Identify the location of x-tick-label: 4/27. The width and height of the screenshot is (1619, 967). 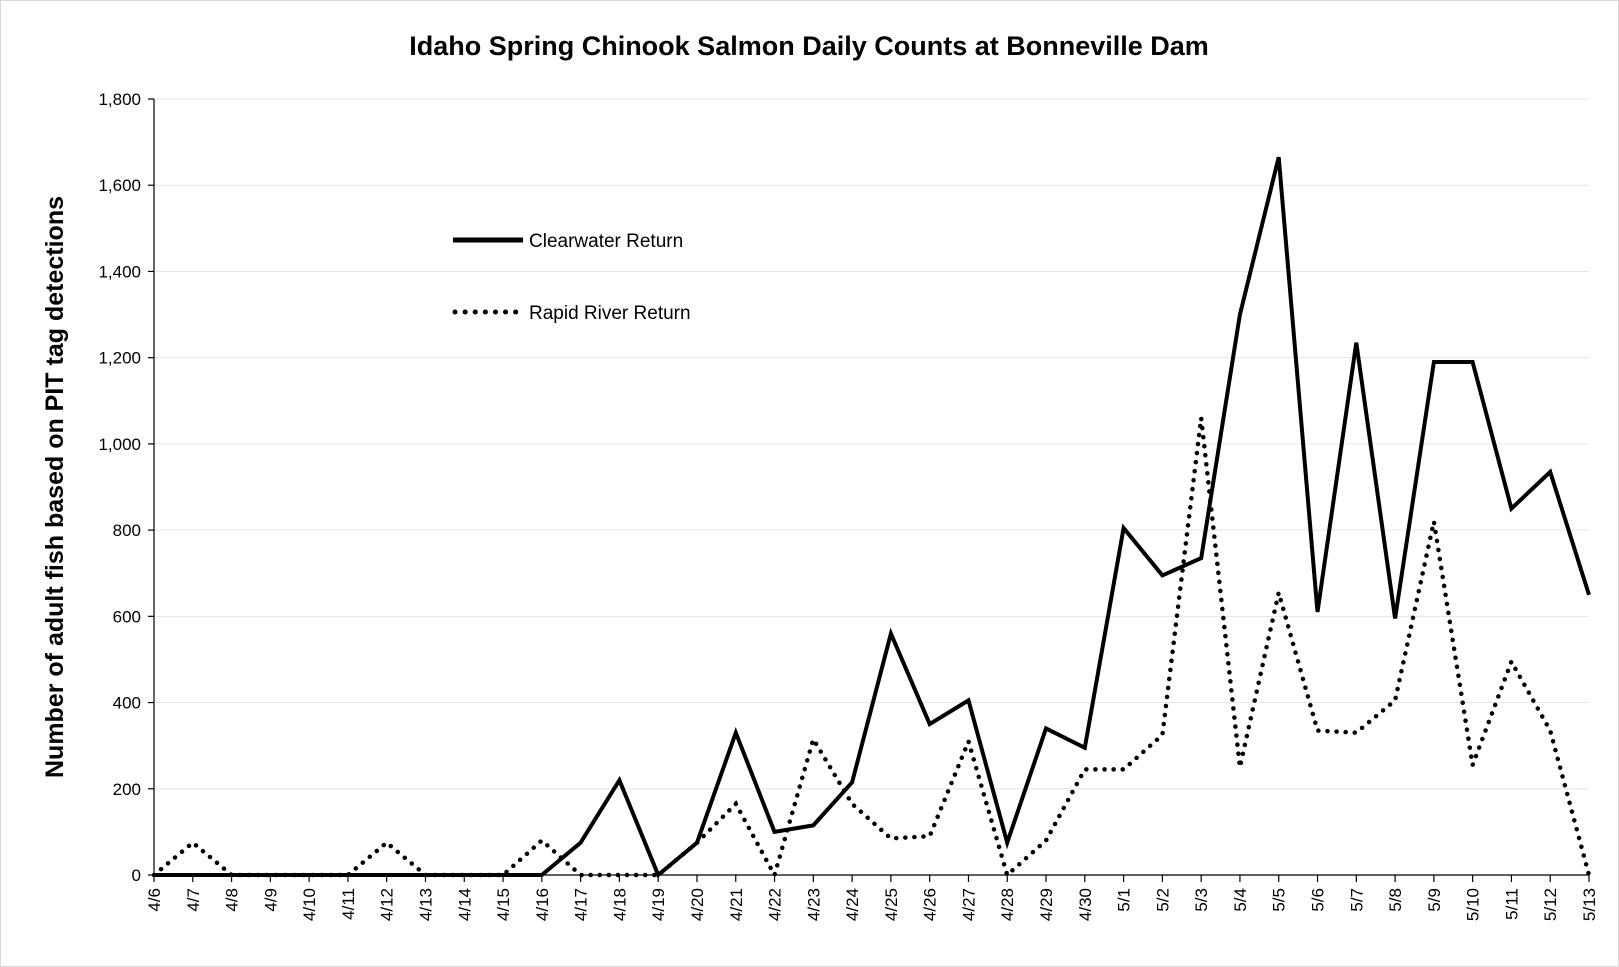
(968, 904).